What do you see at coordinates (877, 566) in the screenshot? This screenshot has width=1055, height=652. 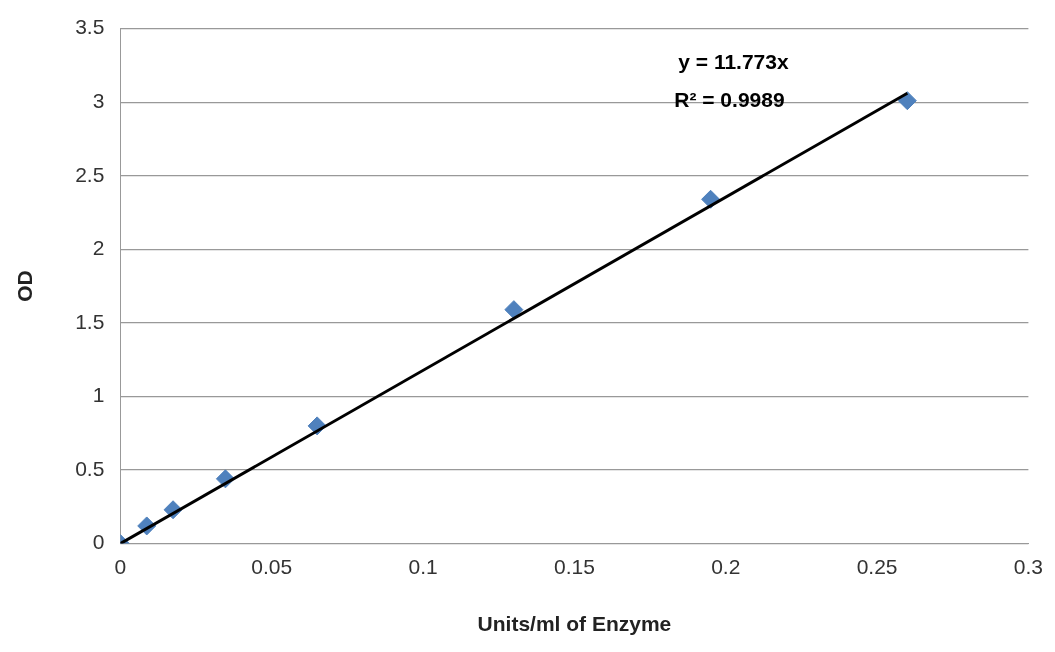 I see `x-tick-label: 0.25` at bounding box center [877, 566].